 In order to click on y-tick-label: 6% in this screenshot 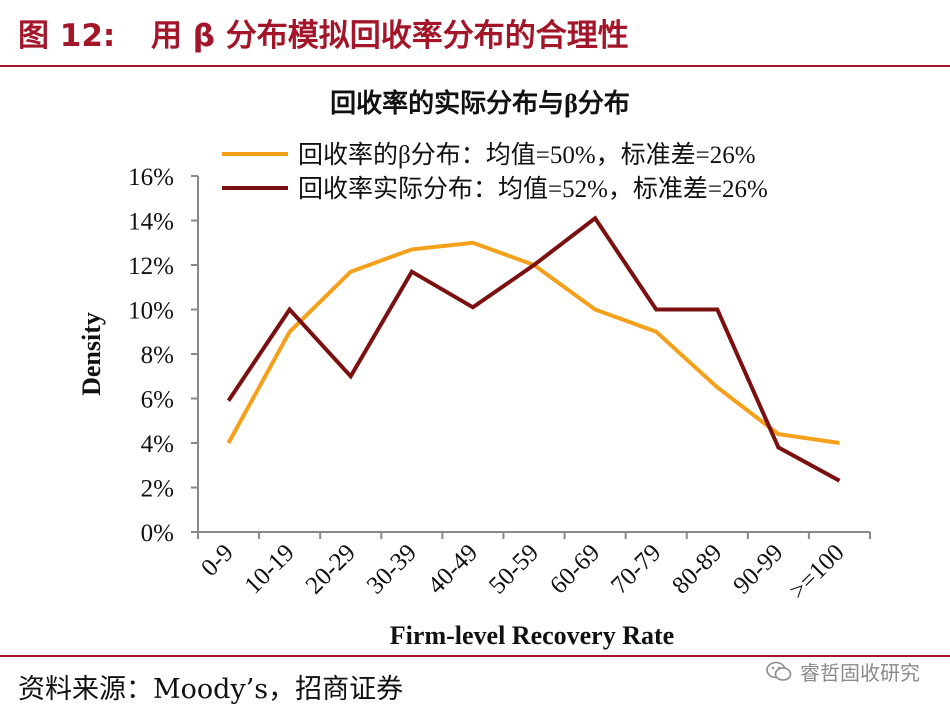, I will do `click(157, 400)`.